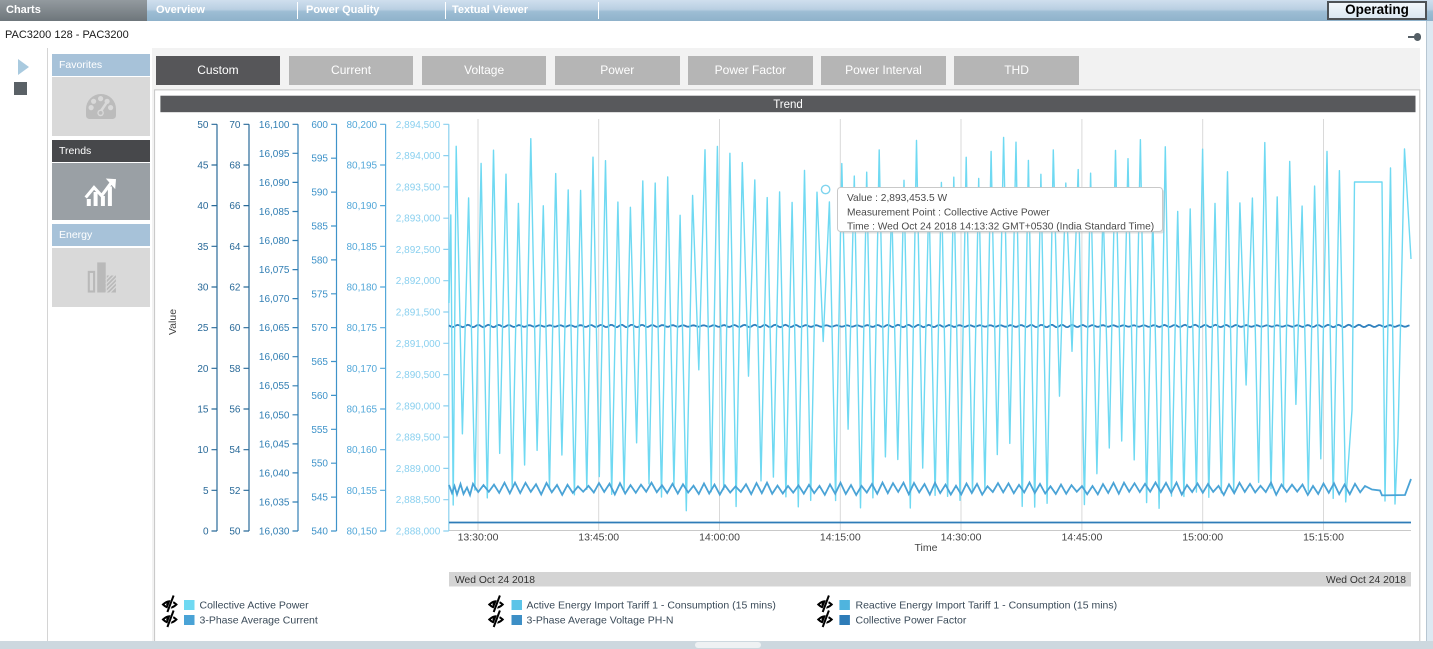  Describe the element at coordinates (235, 206) in the screenshot. I see `svg-text: 66` at that location.